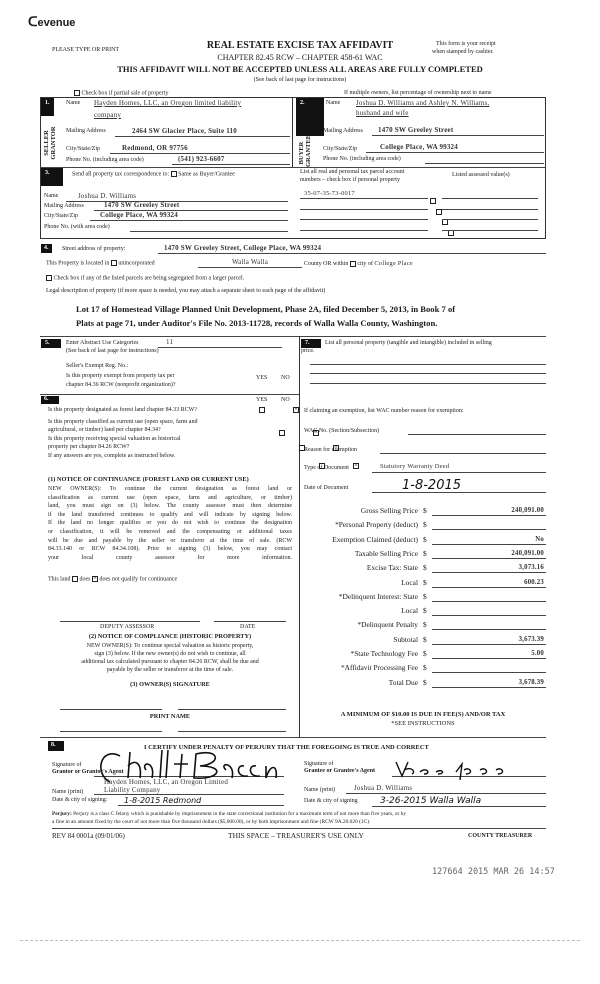  I want to click on amount-value: 3,673.39, so click(531, 639).